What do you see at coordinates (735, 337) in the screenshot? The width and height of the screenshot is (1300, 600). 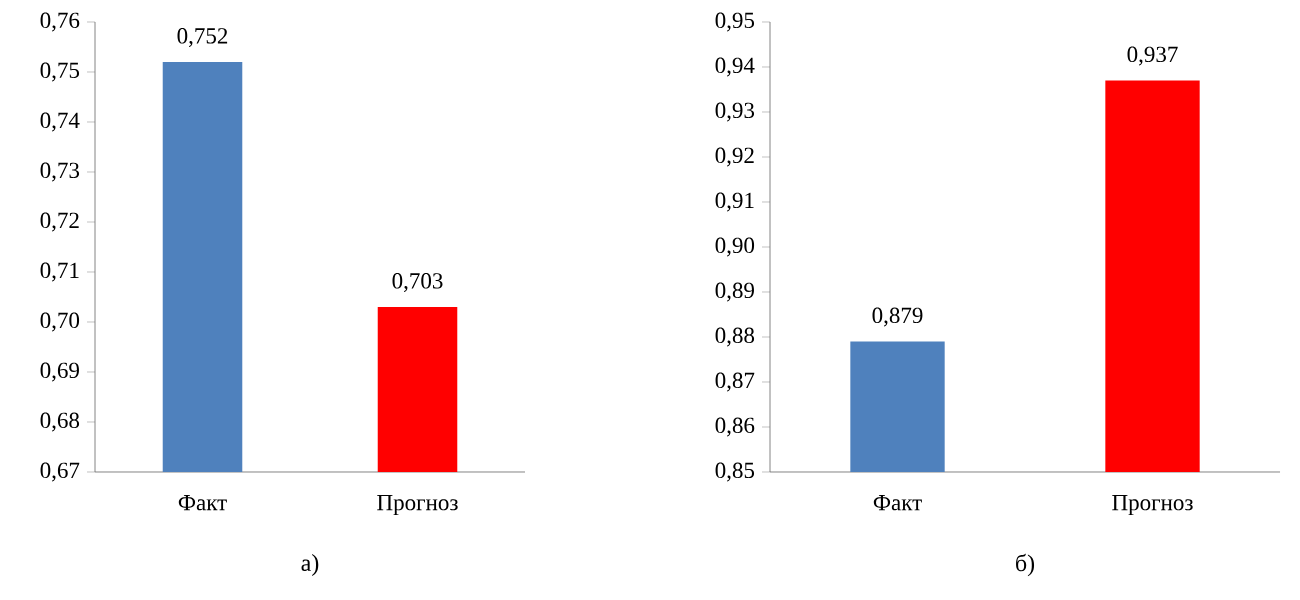 I see `y-tick-label: 0,88` at bounding box center [735, 337].